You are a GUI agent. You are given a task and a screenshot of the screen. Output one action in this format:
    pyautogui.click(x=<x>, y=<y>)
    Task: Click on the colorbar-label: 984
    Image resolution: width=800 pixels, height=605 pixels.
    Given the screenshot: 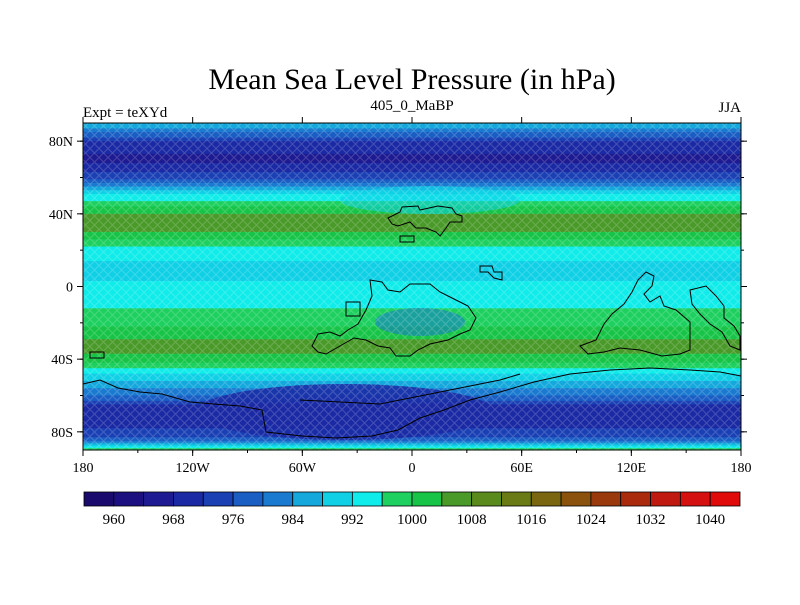 What is the action you would take?
    pyautogui.click(x=292, y=520)
    